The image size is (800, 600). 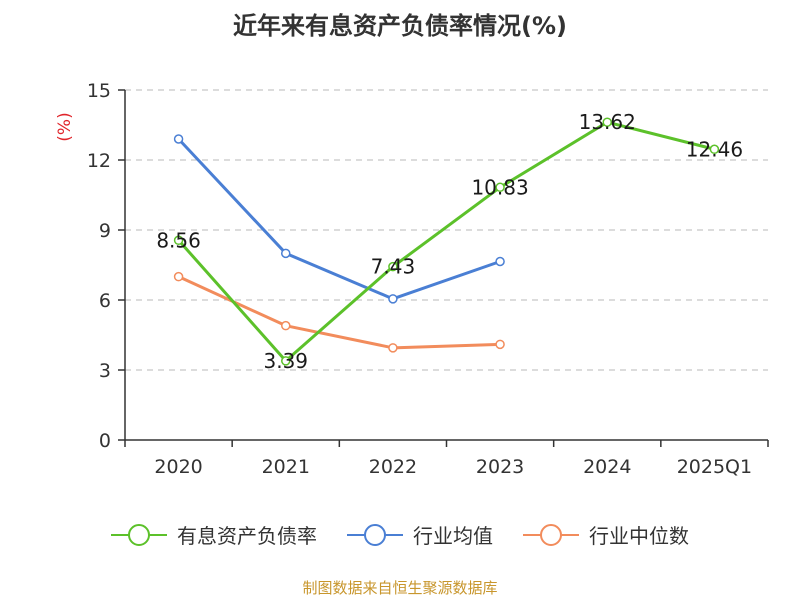 I want to click on legend: 有息资产负债率 行业均值 行业中位数, so click(x=400, y=534).